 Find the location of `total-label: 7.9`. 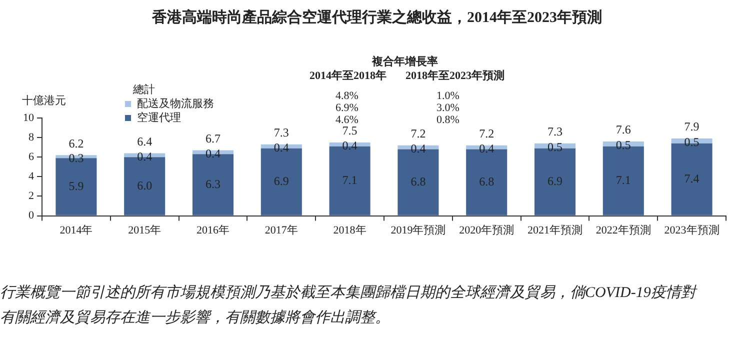

total-label: 7.9 is located at coordinates (692, 127).